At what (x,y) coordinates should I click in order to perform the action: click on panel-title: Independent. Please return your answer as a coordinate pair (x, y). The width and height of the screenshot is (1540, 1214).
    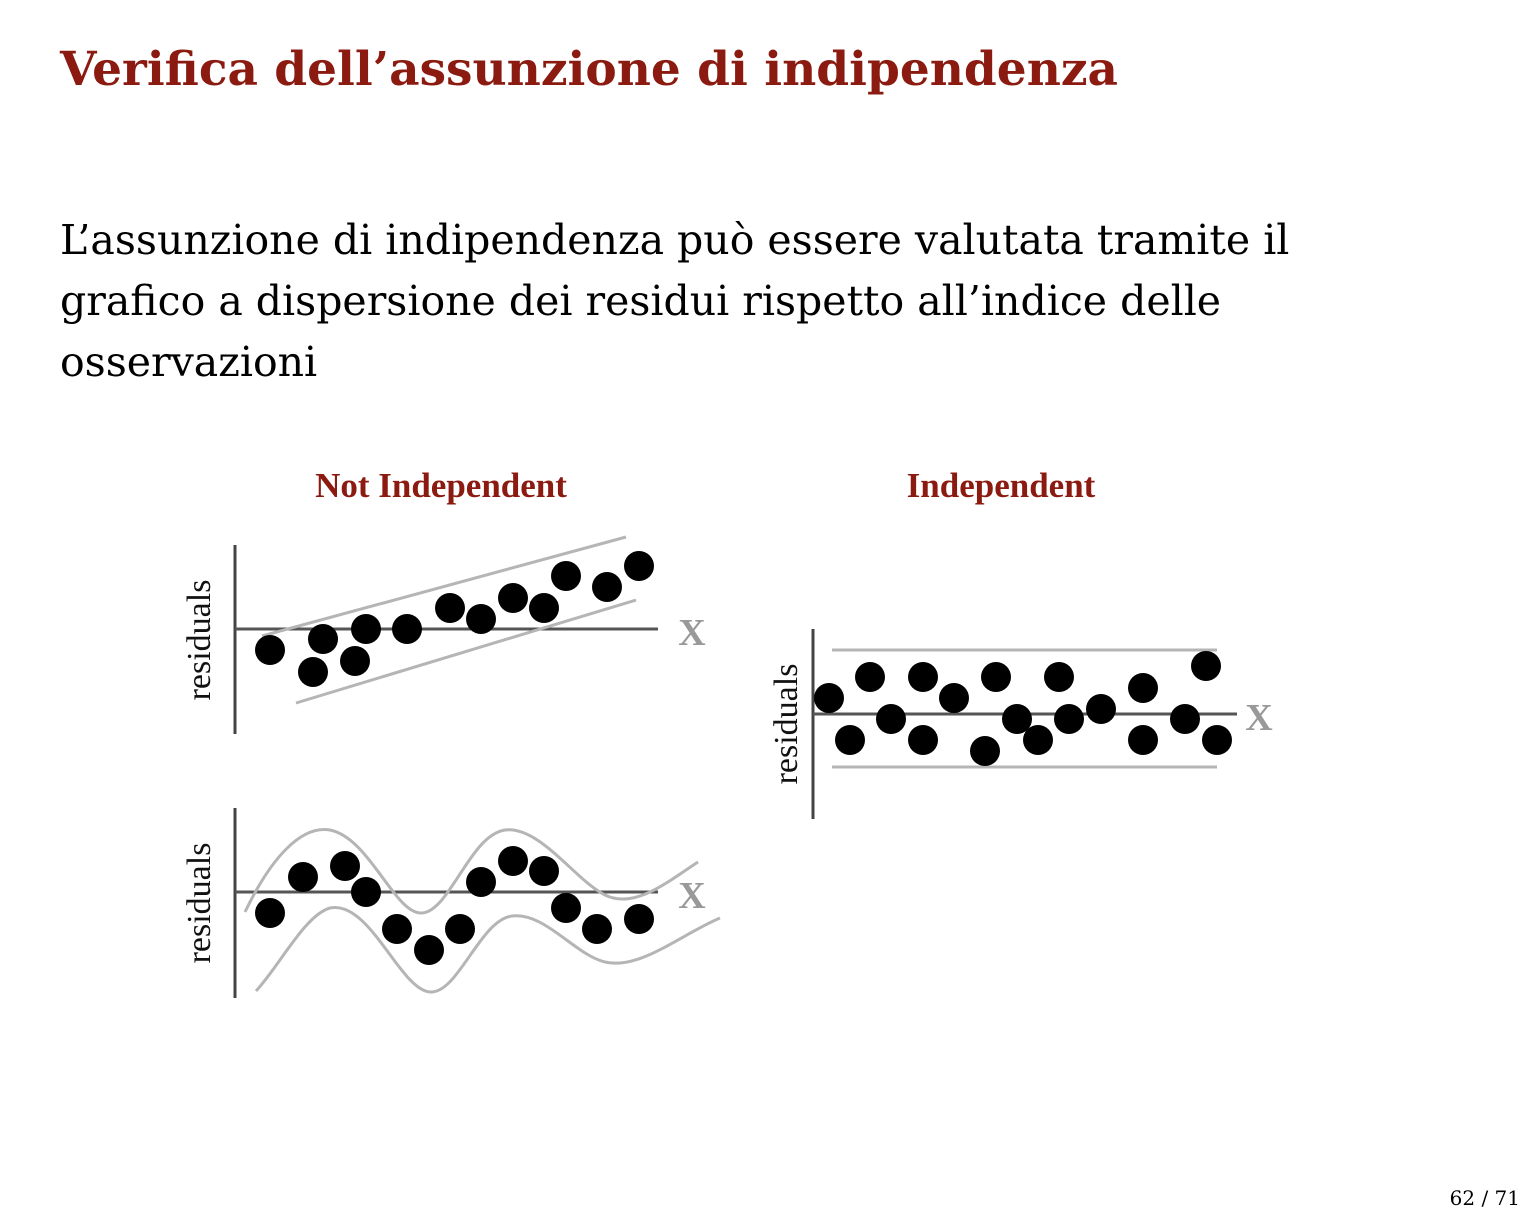
    Looking at the image, I should click on (1001, 485).